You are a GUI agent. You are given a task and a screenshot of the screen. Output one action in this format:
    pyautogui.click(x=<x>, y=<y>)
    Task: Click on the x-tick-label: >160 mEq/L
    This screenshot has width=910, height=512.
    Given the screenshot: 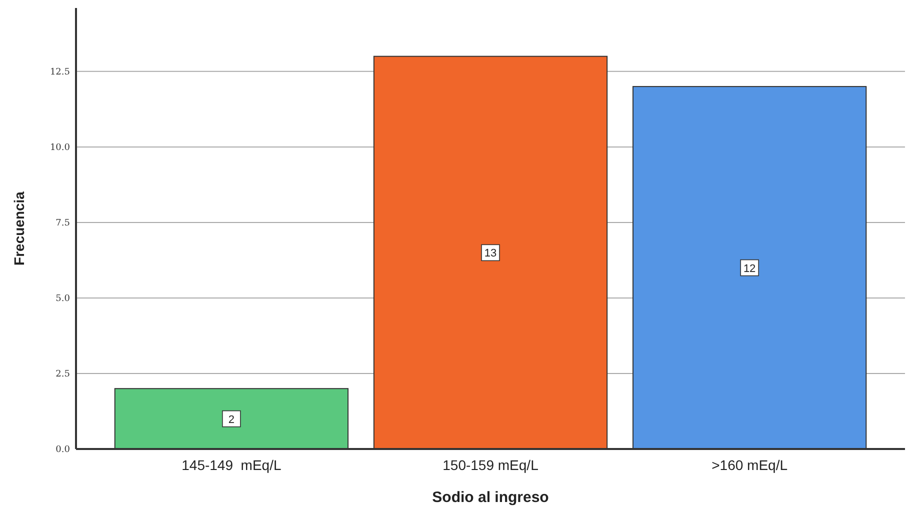 What is the action you would take?
    pyautogui.click(x=750, y=465)
    